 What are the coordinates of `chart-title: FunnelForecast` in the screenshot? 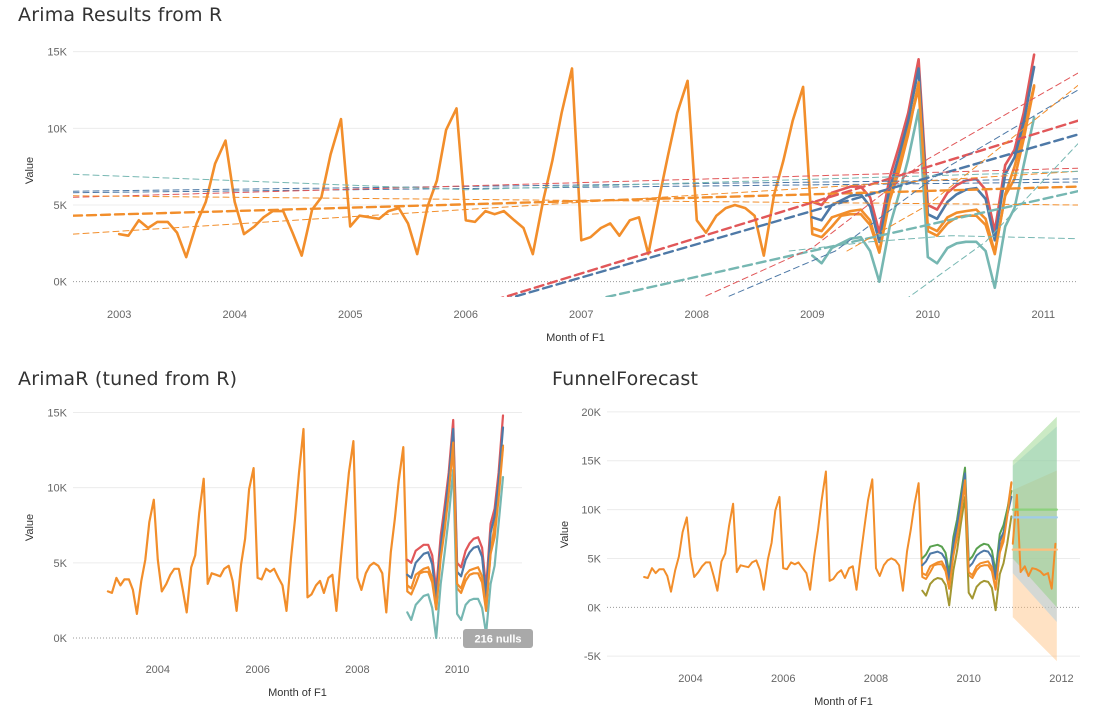 It's located at (625, 379).